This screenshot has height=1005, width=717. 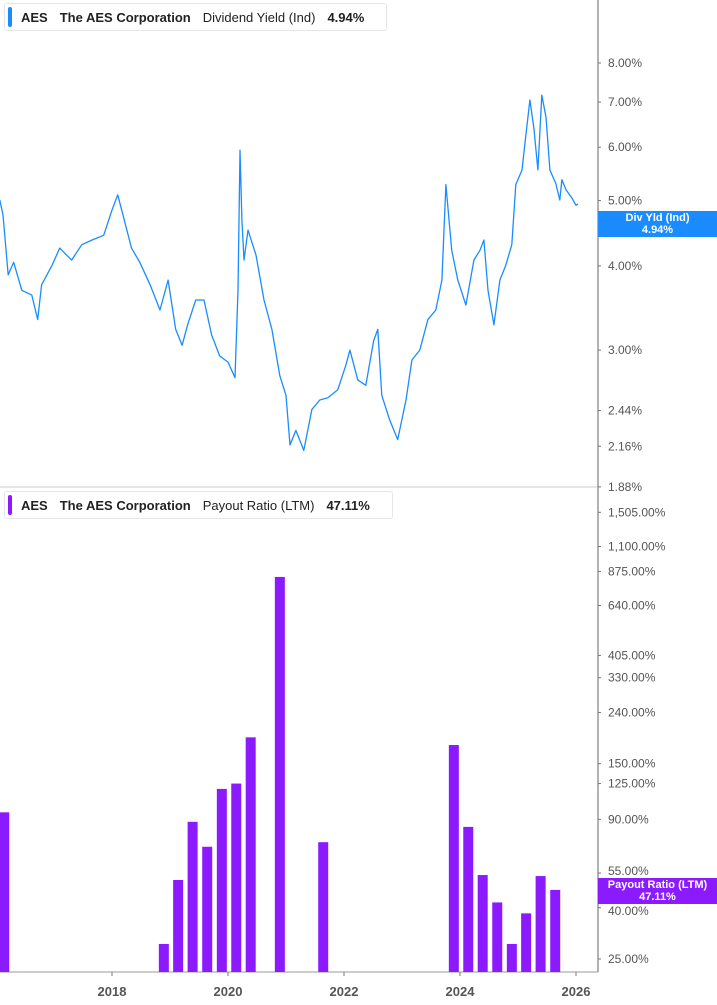 What do you see at coordinates (625, 266) in the screenshot?
I see `y-tick-label: 4.00%` at bounding box center [625, 266].